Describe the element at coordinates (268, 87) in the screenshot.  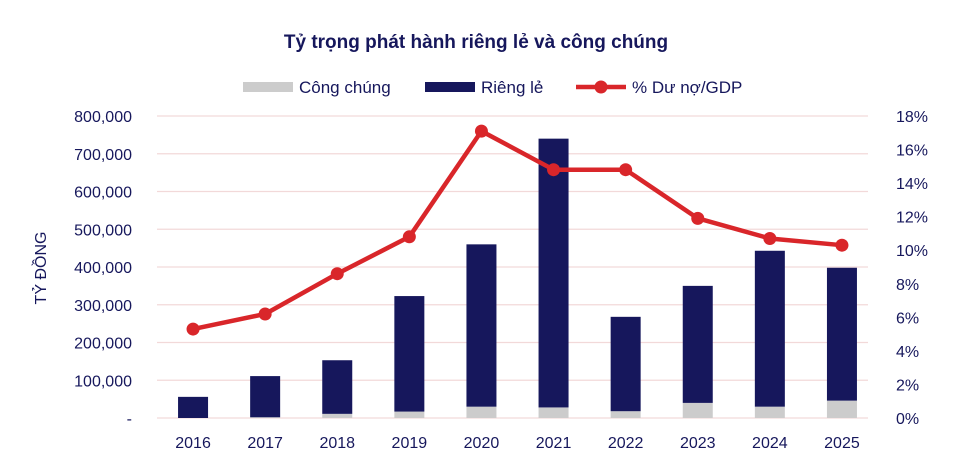
I see `legend-swatch-cong-chung` at that location.